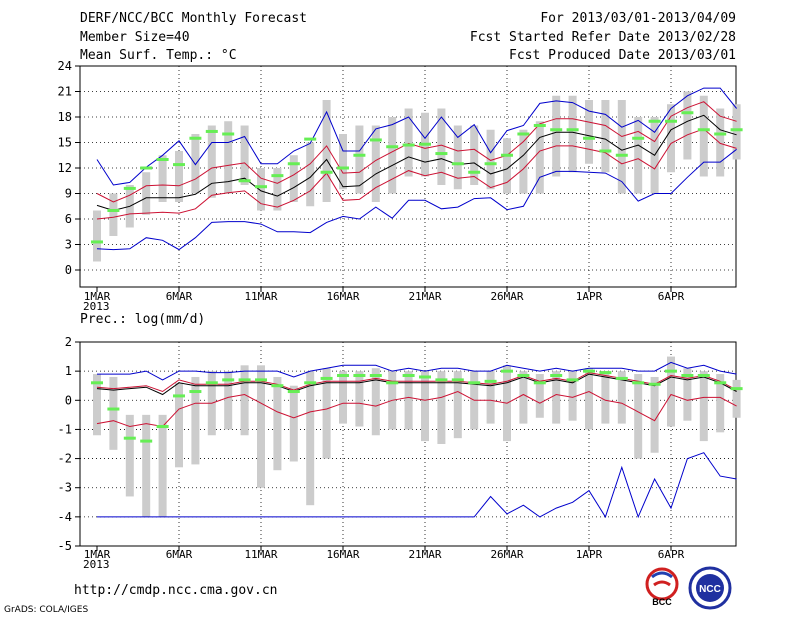 This screenshot has width=800, height=618. I want to click on panel1-lower-line, so click(416, 174).